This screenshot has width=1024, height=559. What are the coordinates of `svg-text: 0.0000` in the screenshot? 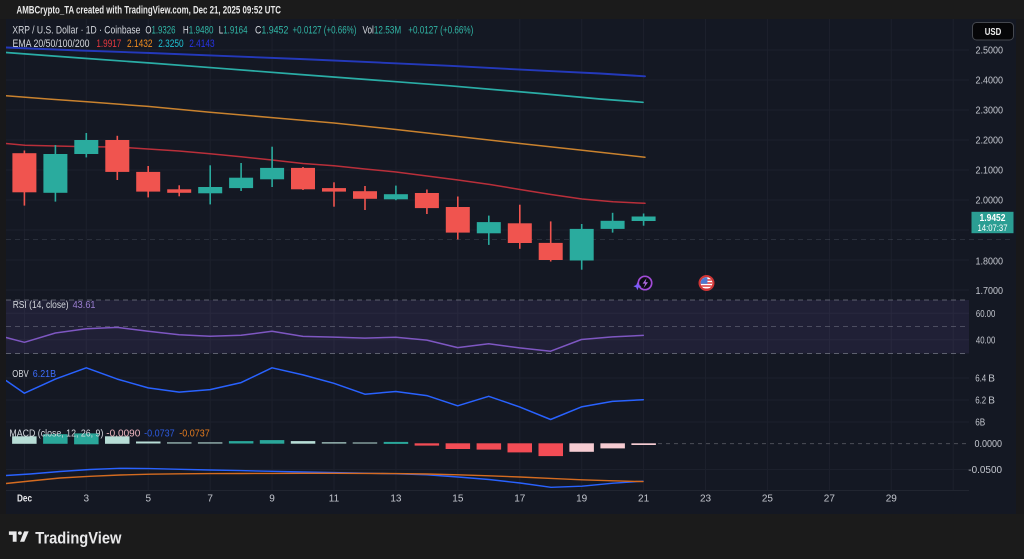 It's located at (989, 444).